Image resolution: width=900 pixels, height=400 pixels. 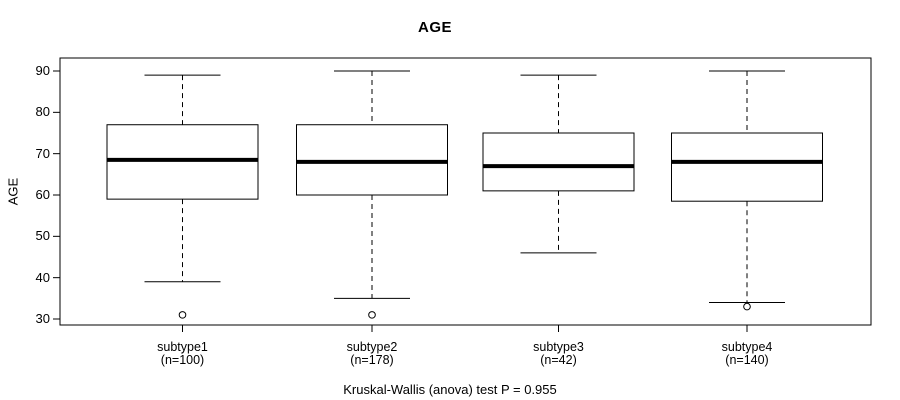 What do you see at coordinates (372, 347) in the screenshot?
I see `group-label: subtype2` at bounding box center [372, 347].